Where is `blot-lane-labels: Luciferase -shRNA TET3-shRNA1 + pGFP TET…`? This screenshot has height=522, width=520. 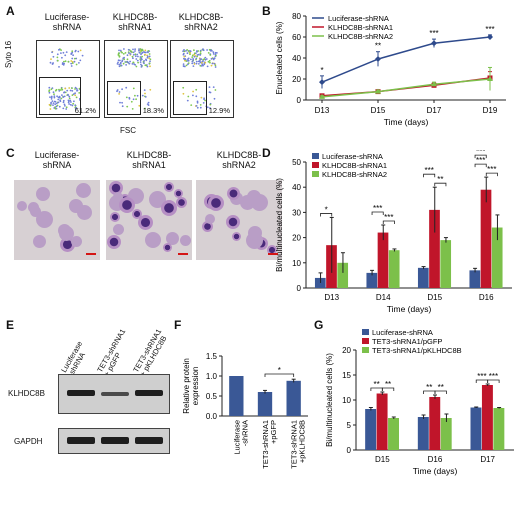 blot-lane-labels: Luciferase -shRNA TET3-shRNA1 + pGFP TET… is located at coordinates (113, 350).